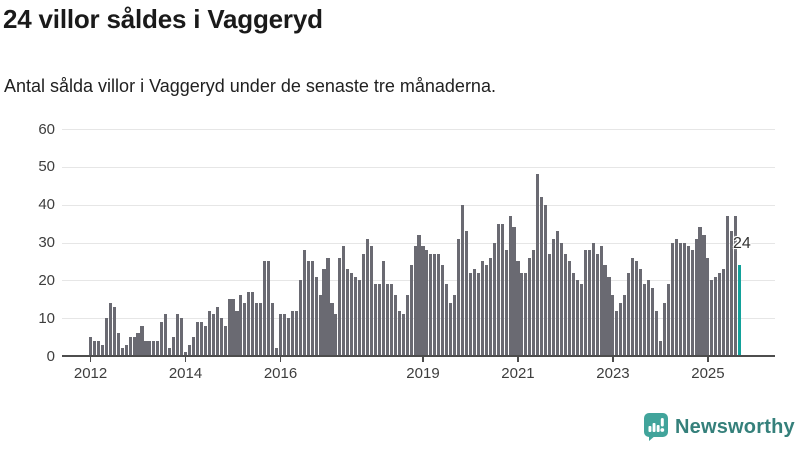 The width and height of the screenshot is (800, 450). What do you see at coordinates (46, 280) in the screenshot?
I see `y-axis-label: 20` at bounding box center [46, 280].